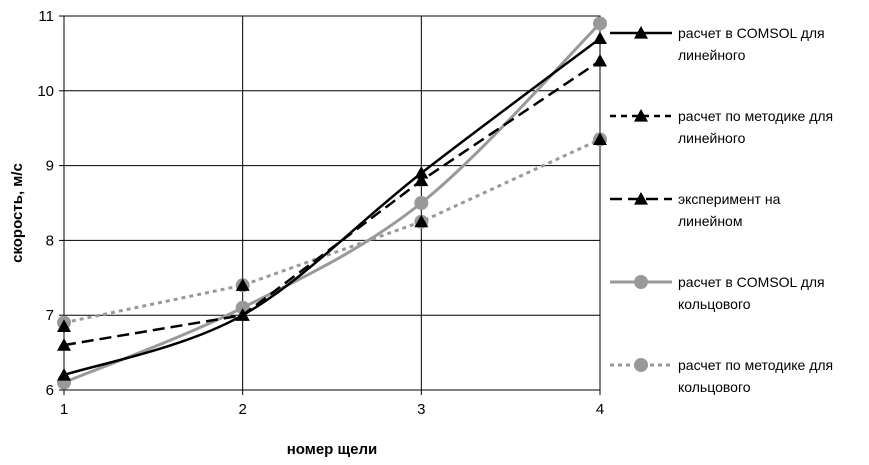 This screenshot has height=465, width=869. I want to click on y-axis-label: скорость, м/с, so click(17, 213).